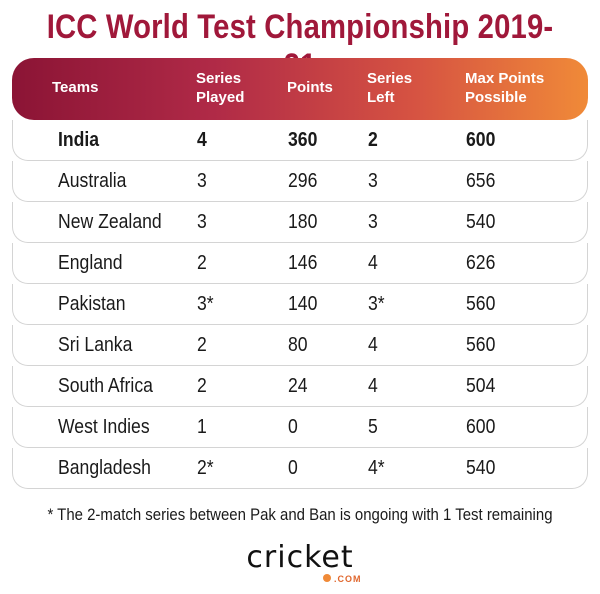  Describe the element at coordinates (202, 140) in the screenshot. I see `series-played: 4` at that location.